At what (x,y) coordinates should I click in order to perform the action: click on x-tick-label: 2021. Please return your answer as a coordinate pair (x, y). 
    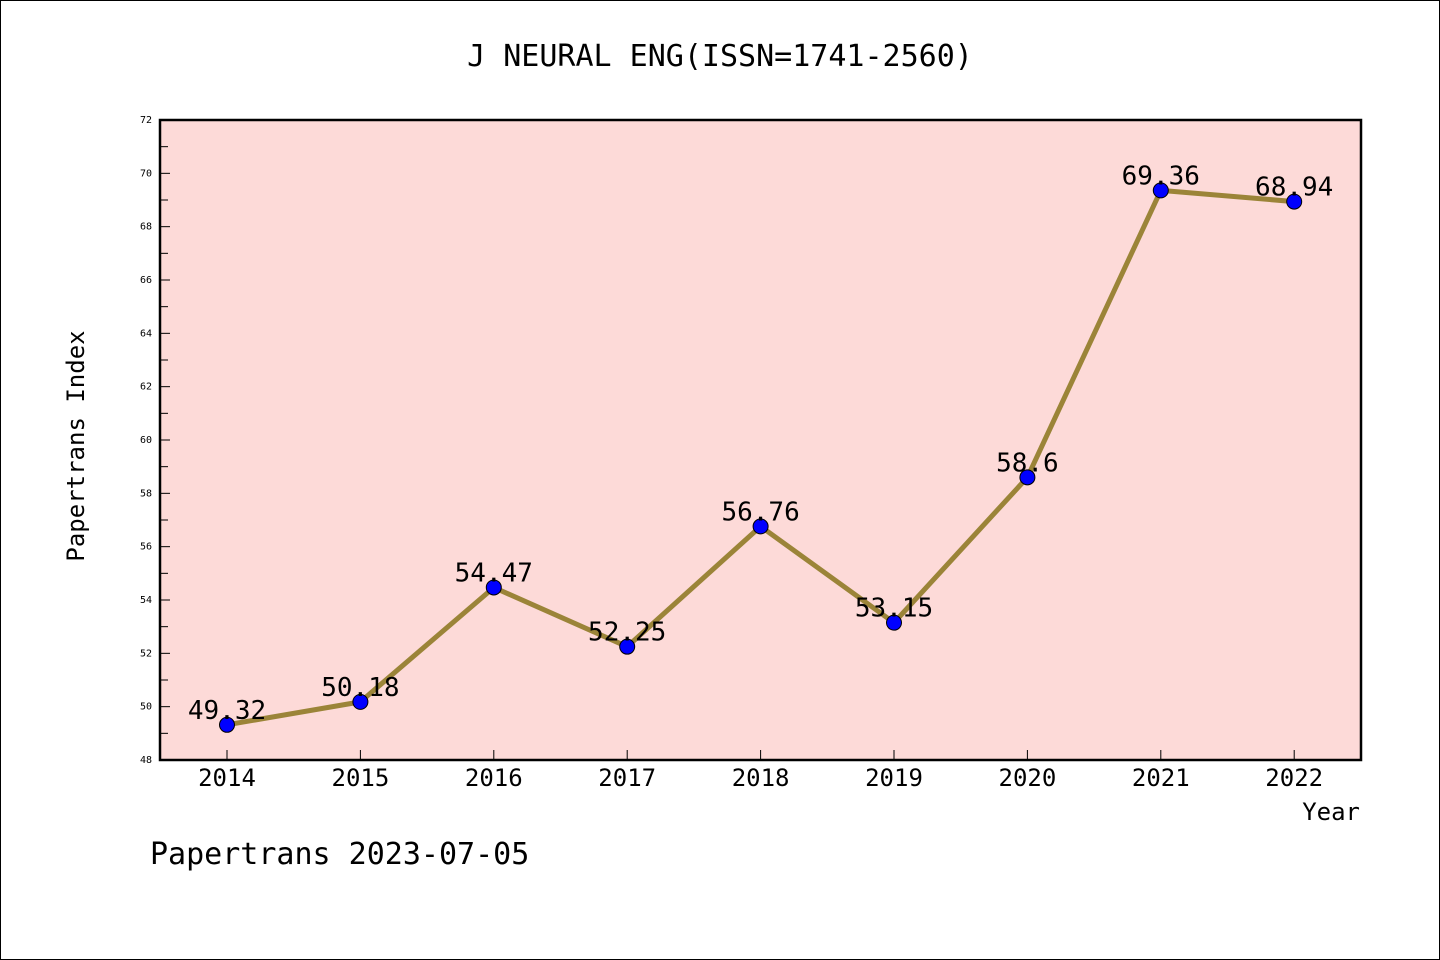
    Looking at the image, I should click on (1161, 778).